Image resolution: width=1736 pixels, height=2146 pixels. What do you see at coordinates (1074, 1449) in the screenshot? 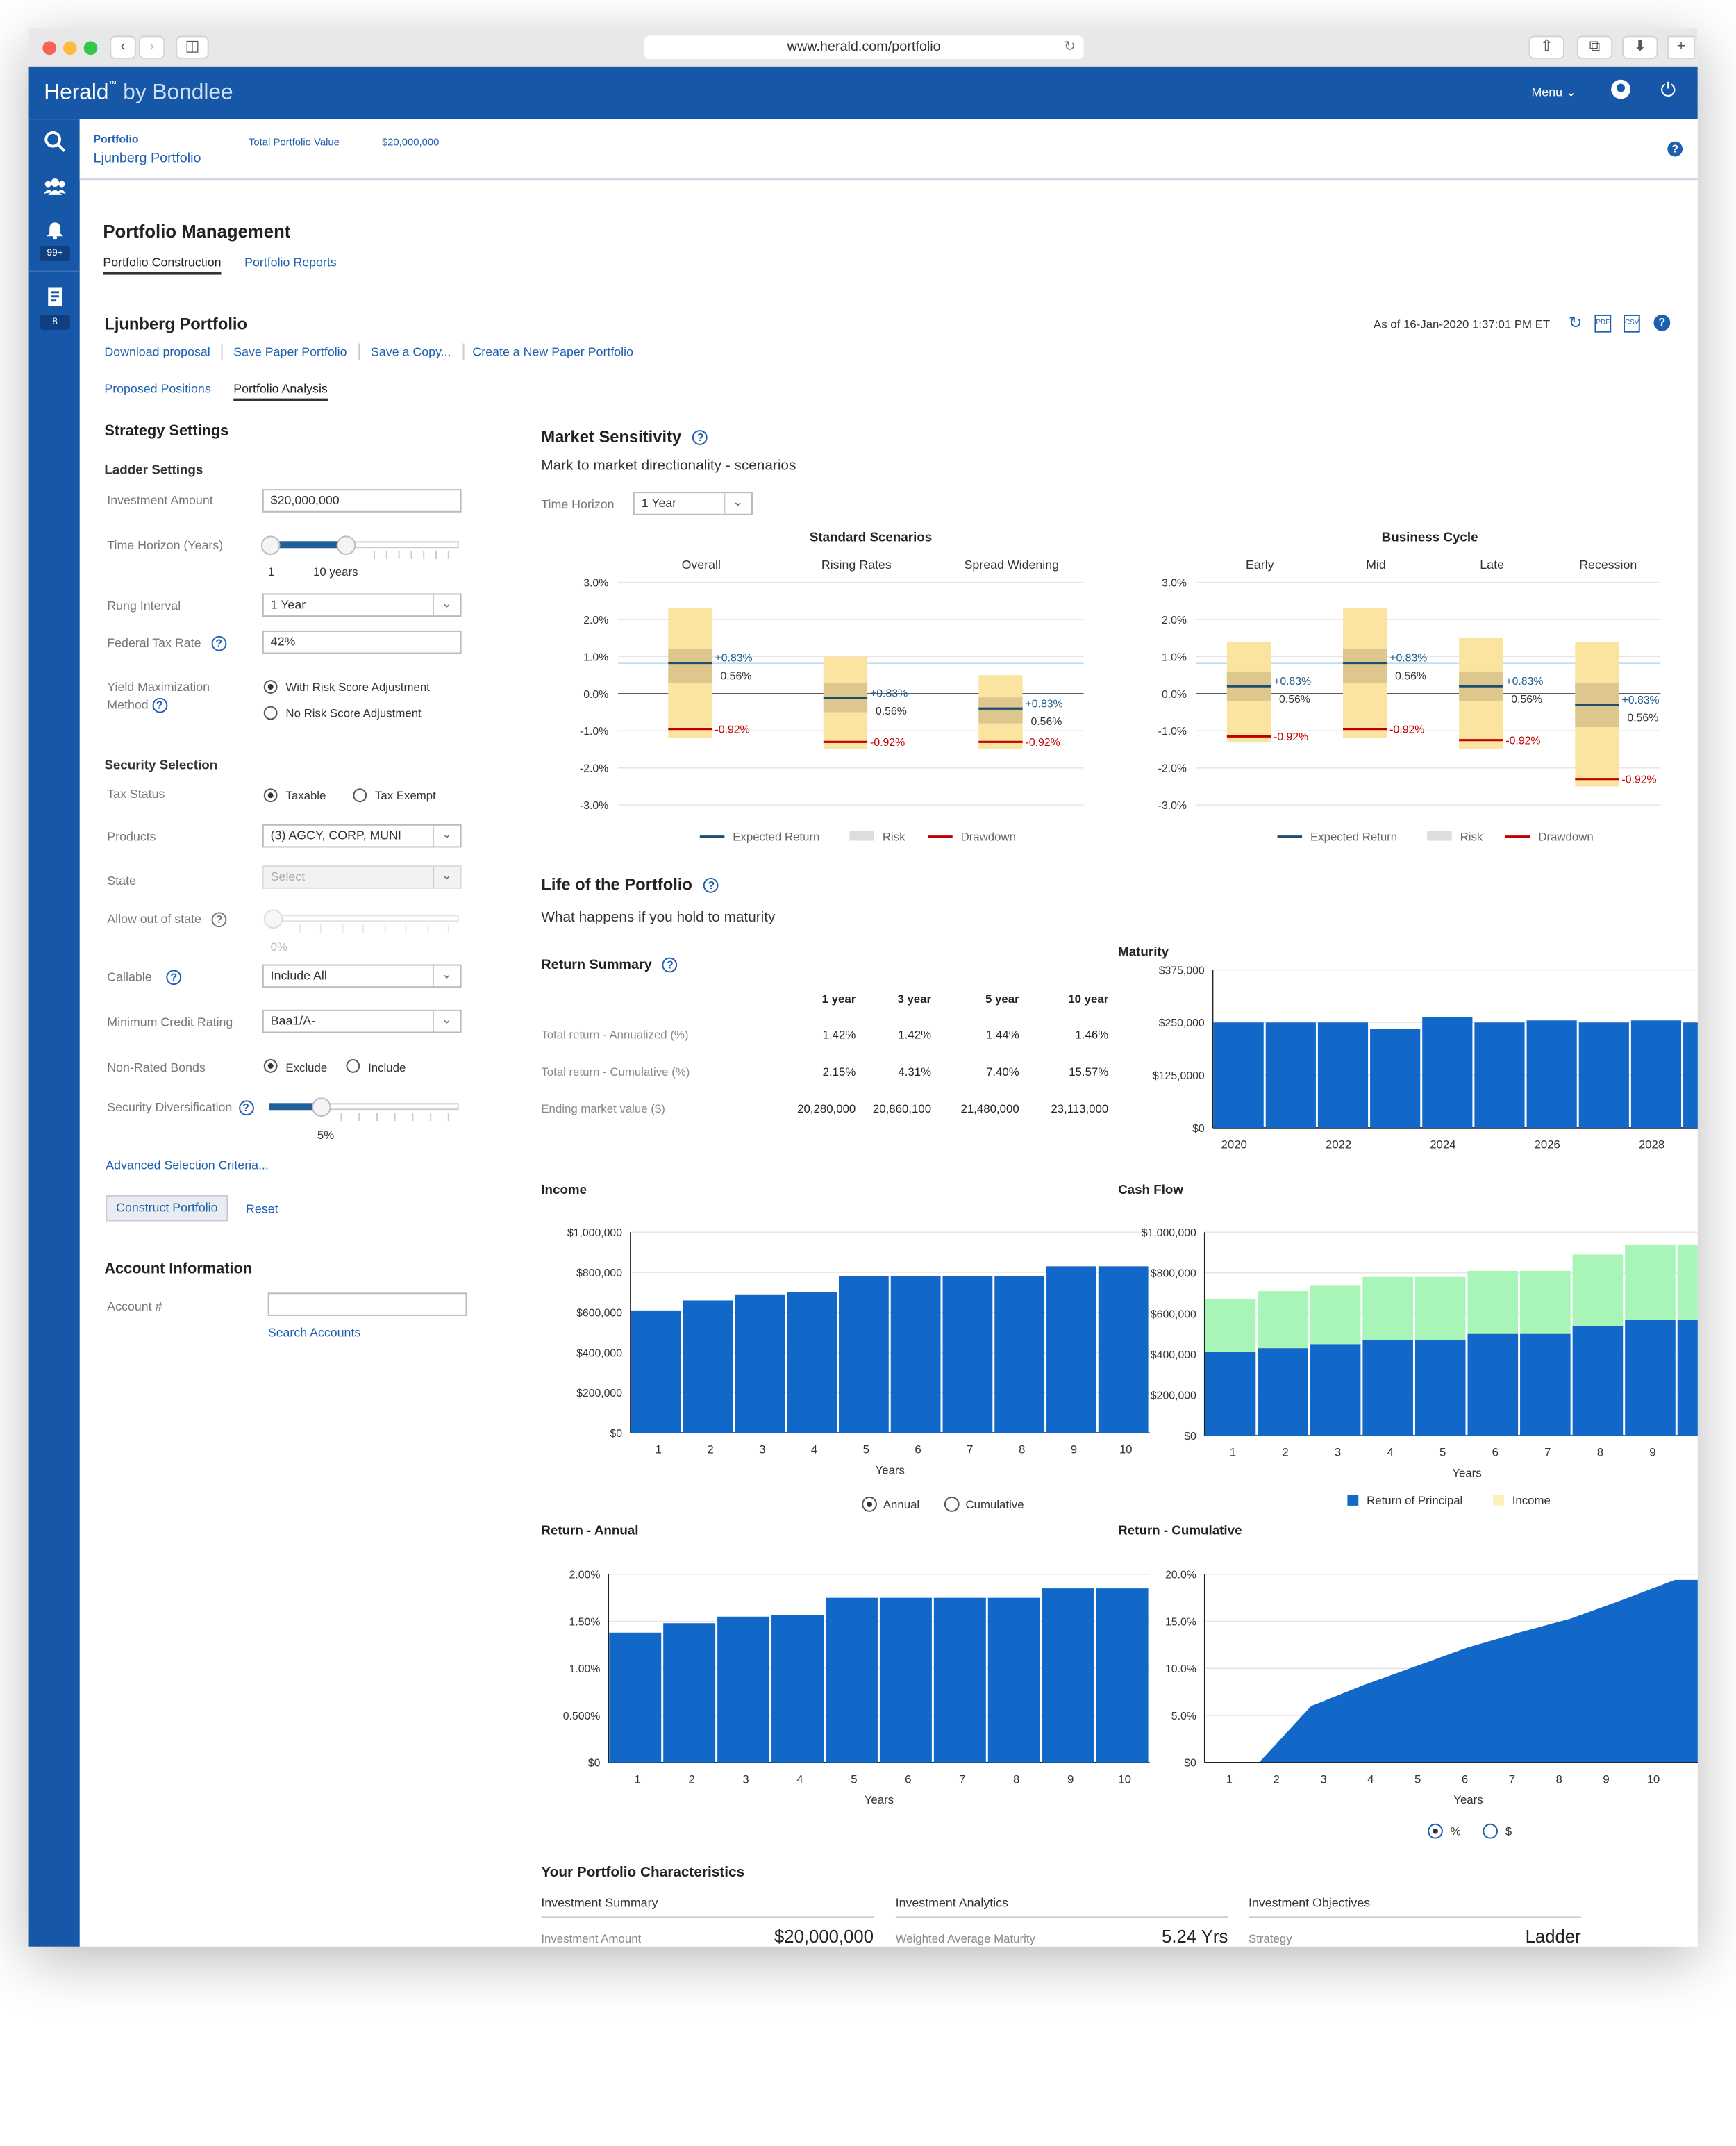
I see `x-tick-label: 9` at bounding box center [1074, 1449].